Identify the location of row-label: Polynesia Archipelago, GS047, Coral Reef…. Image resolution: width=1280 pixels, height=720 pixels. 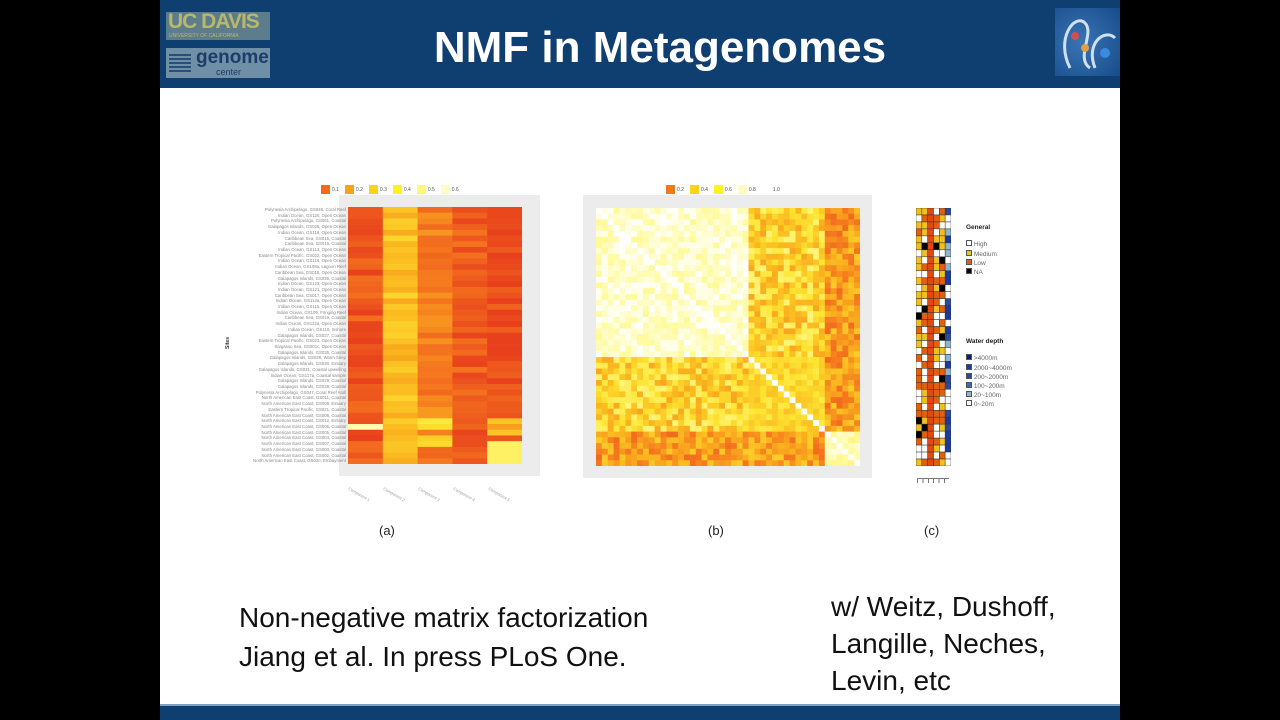
(300, 392).